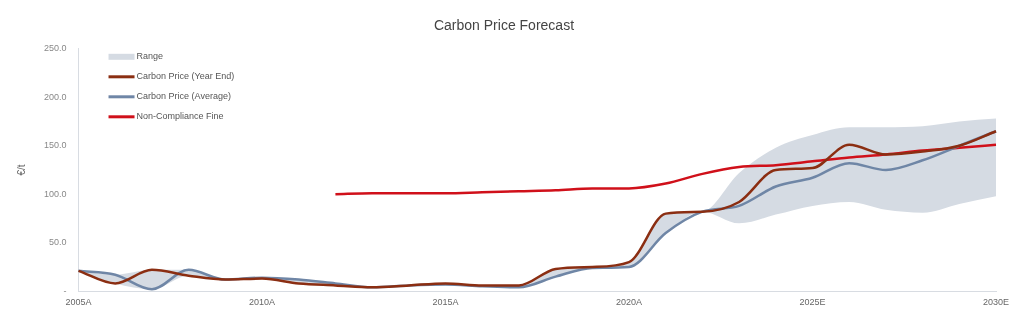 The image size is (1024, 324). I want to click on y-tick-label: 200.0, so click(55, 96).